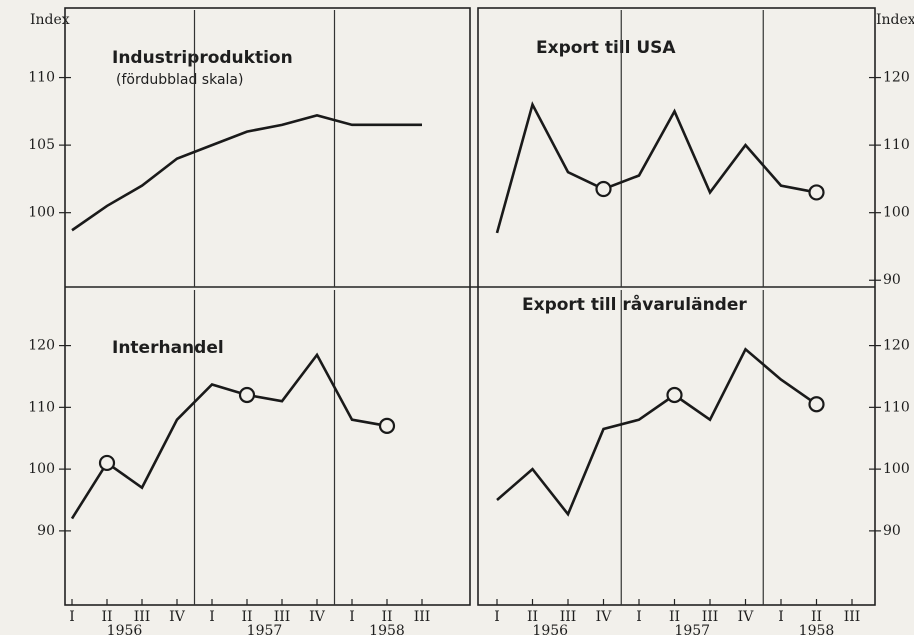 The image size is (914, 635). Describe the element at coordinates (606, 48) in the screenshot. I see `chart-title: Export till USA` at that location.